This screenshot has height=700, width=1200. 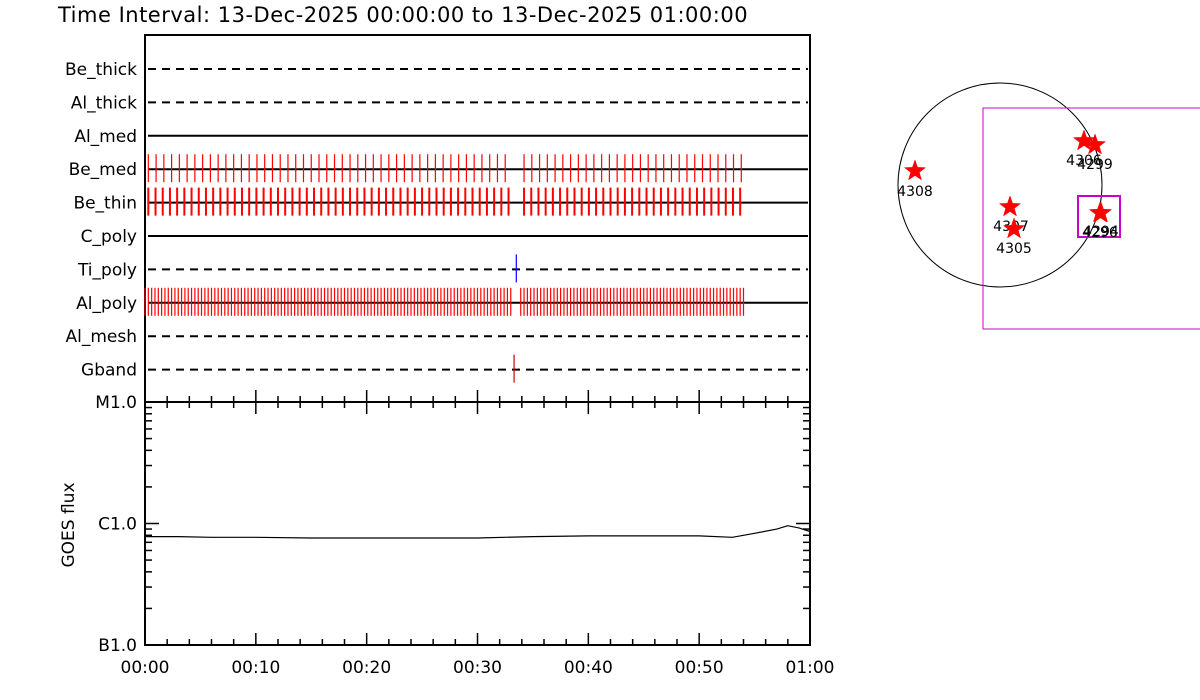 What do you see at coordinates (117, 525) in the screenshot?
I see `y-tick-label: C1.0` at bounding box center [117, 525].